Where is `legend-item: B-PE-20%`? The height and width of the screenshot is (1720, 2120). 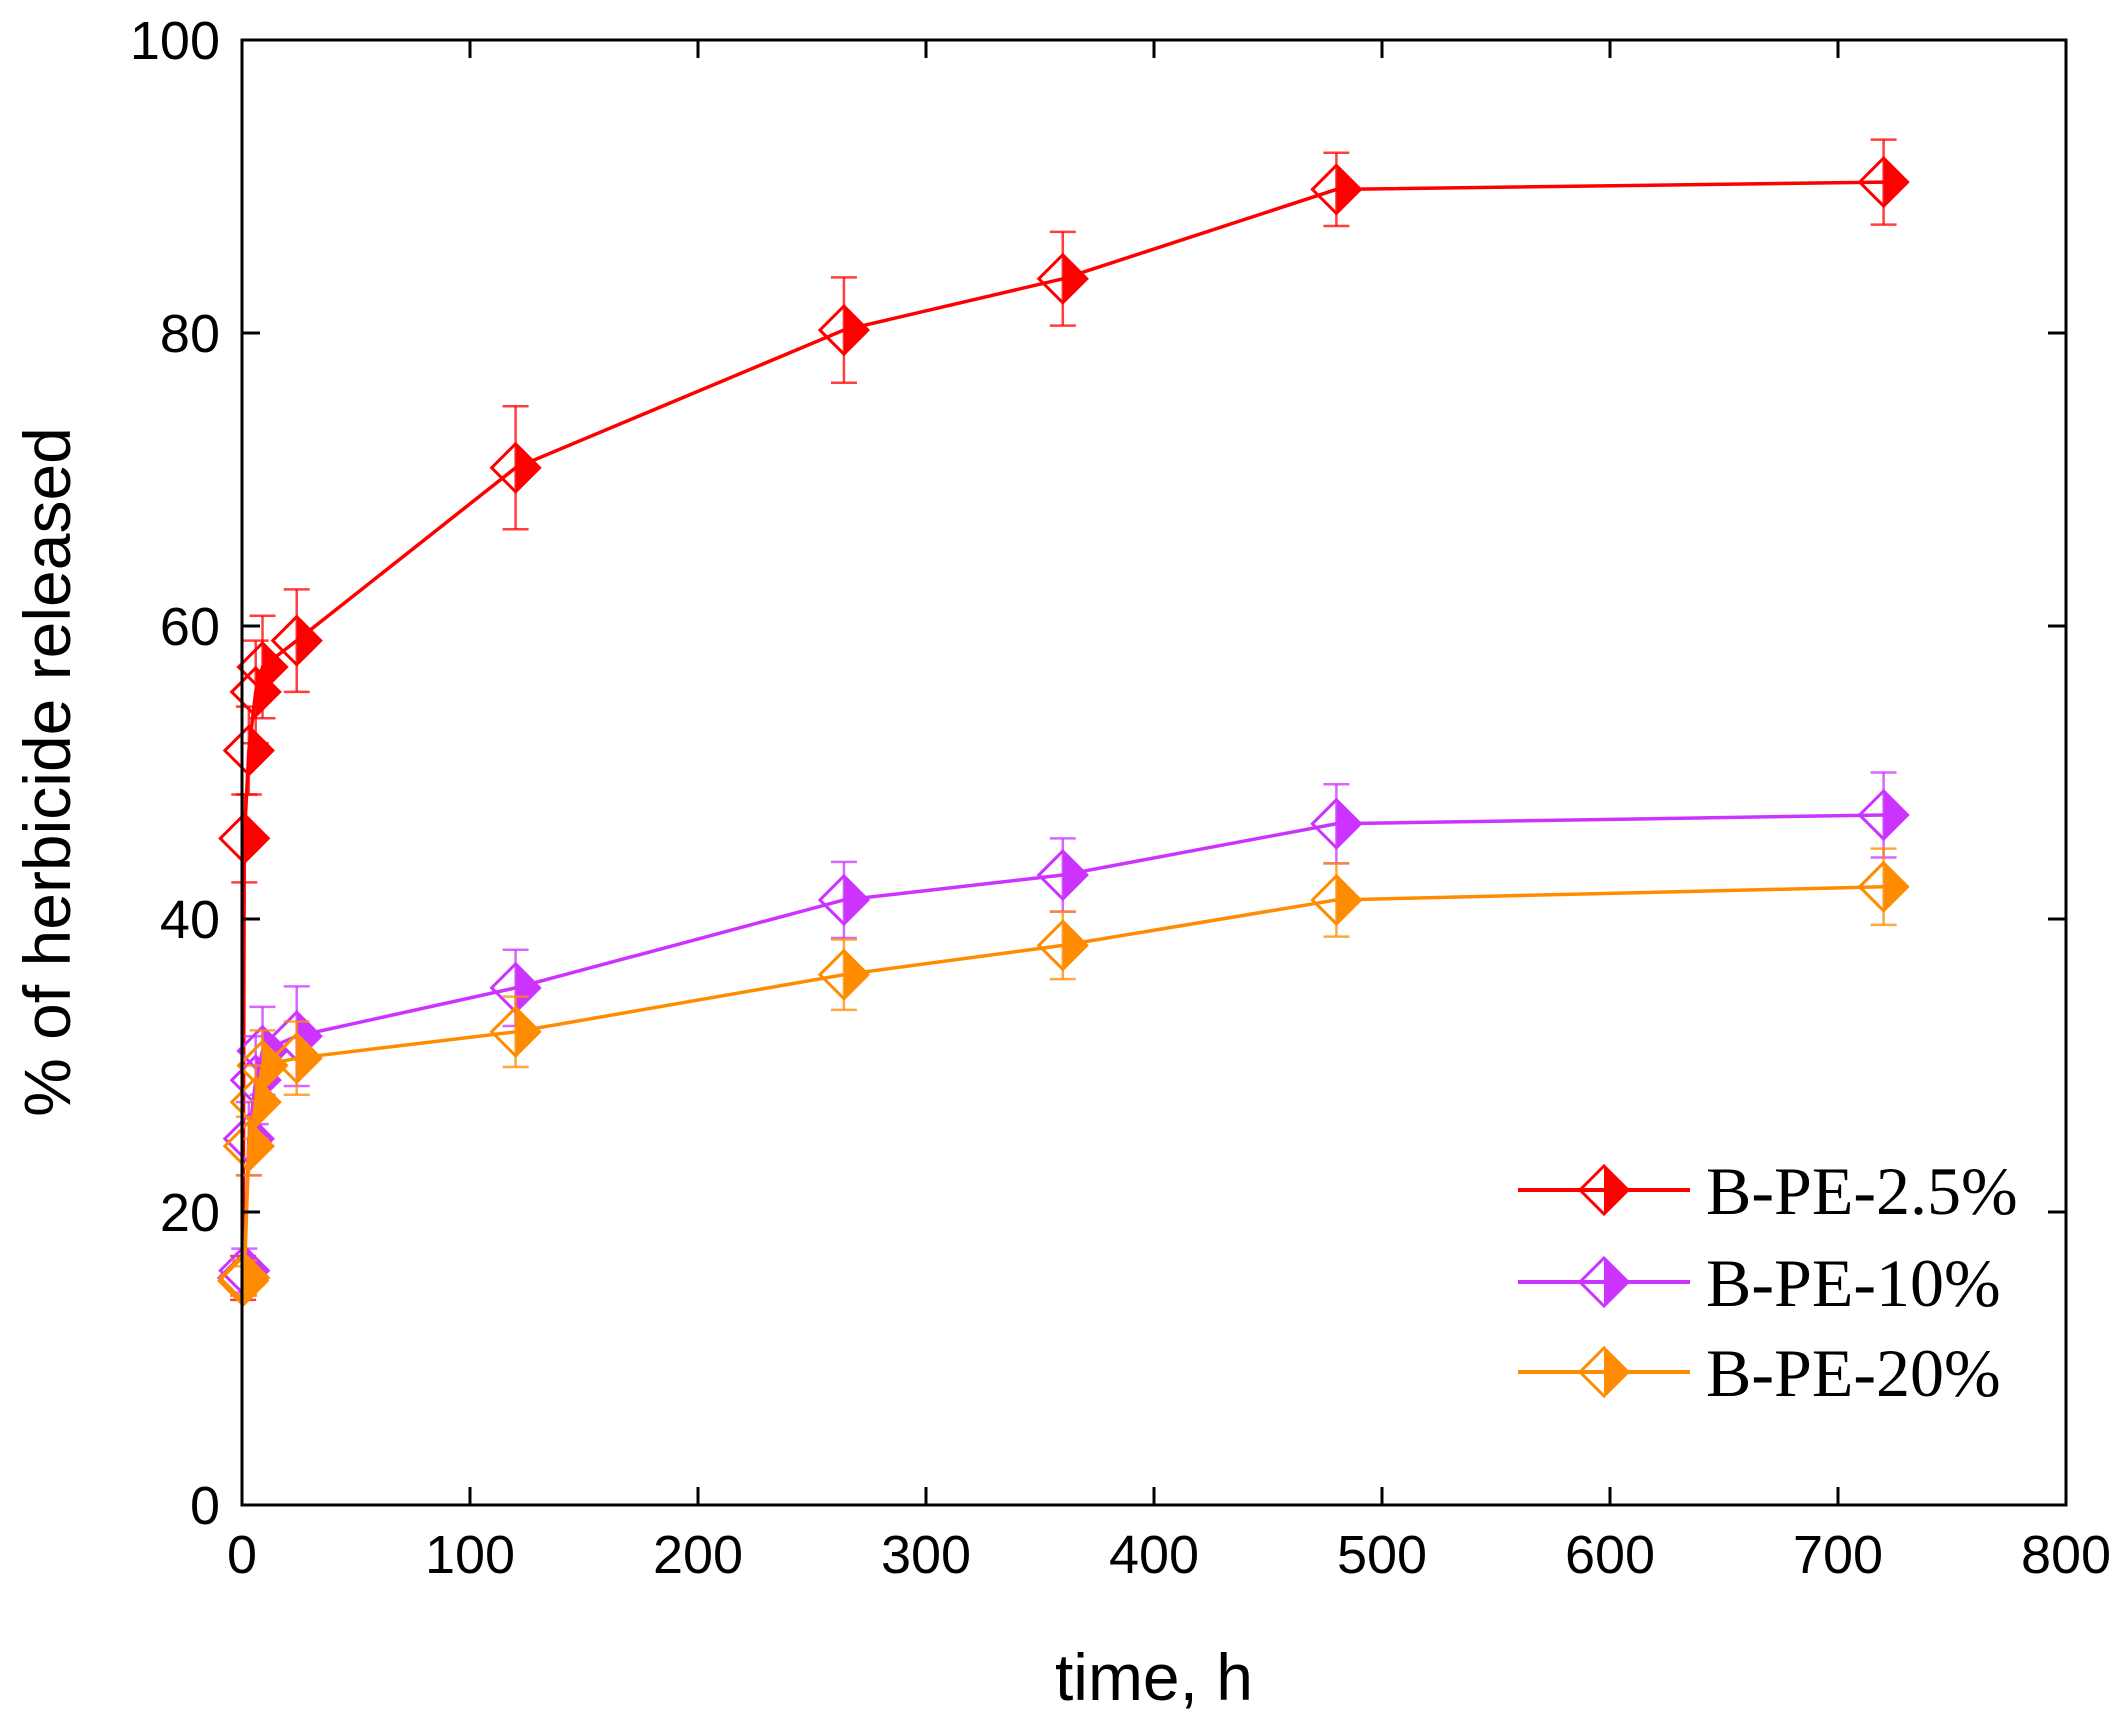 legend-item: B-PE-20% is located at coordinates (1759, 1373).